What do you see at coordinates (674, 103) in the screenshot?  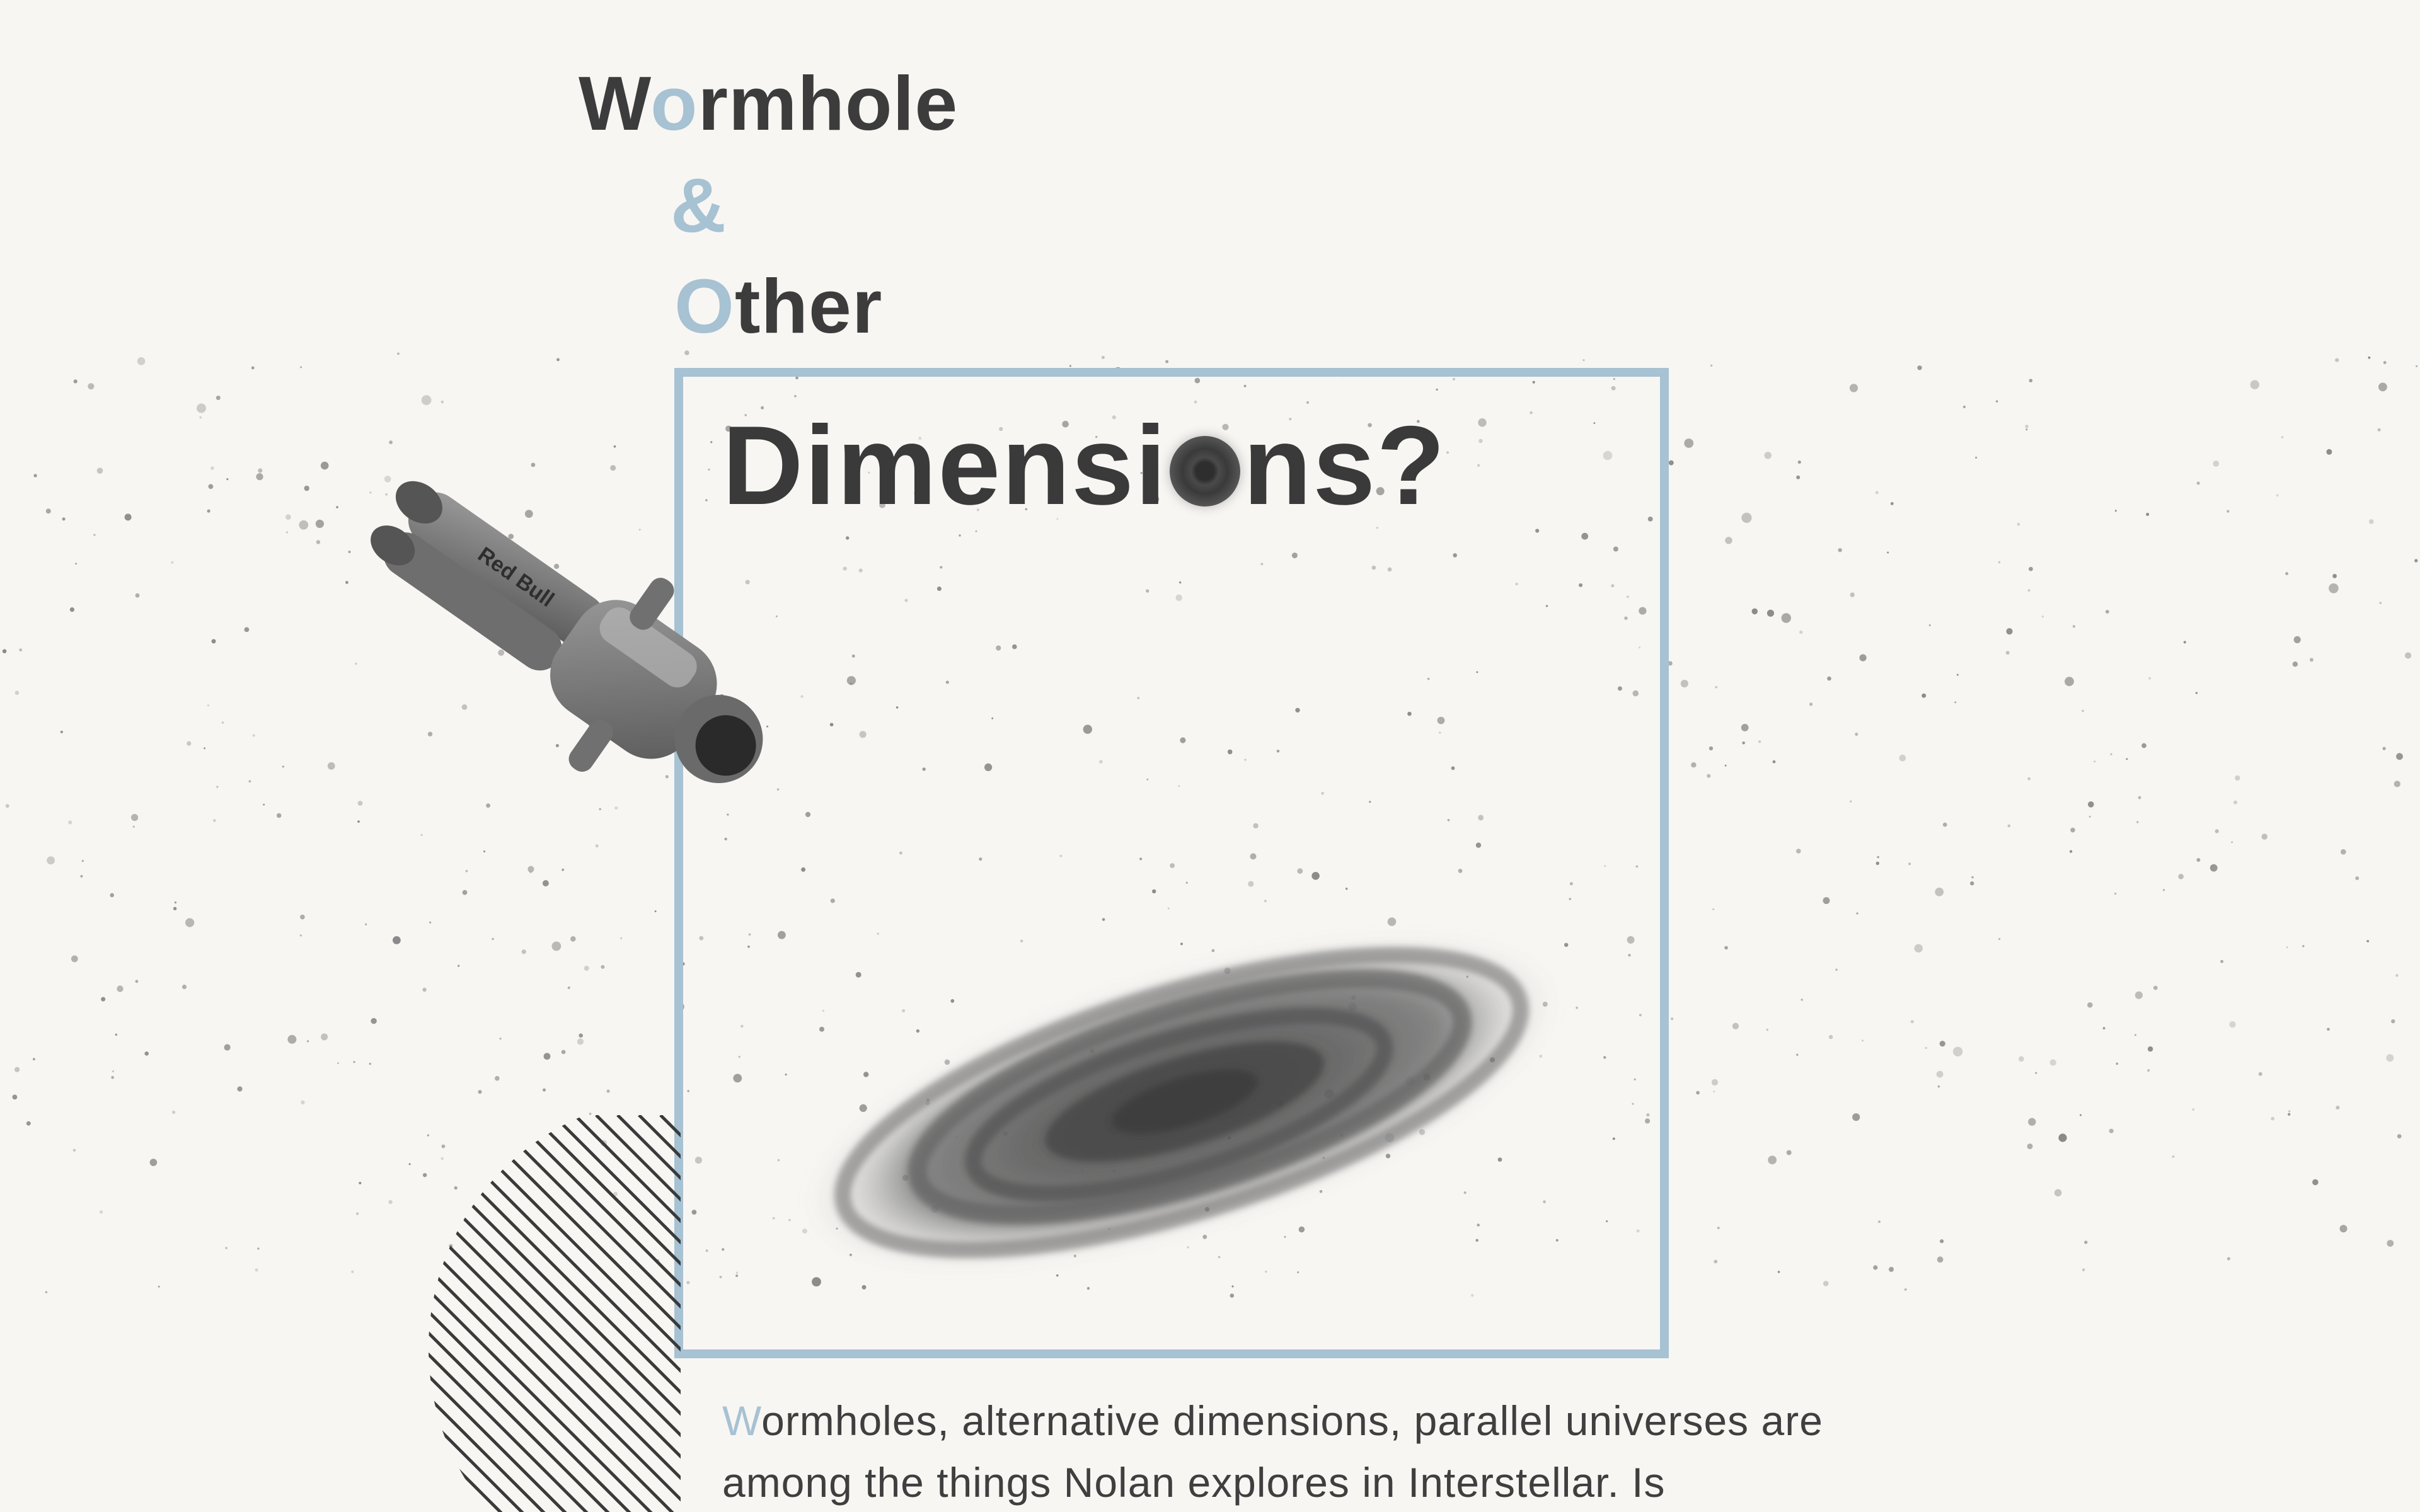 I see `title-wormhole-accent-letter: o` at bounding box center [674, 103].